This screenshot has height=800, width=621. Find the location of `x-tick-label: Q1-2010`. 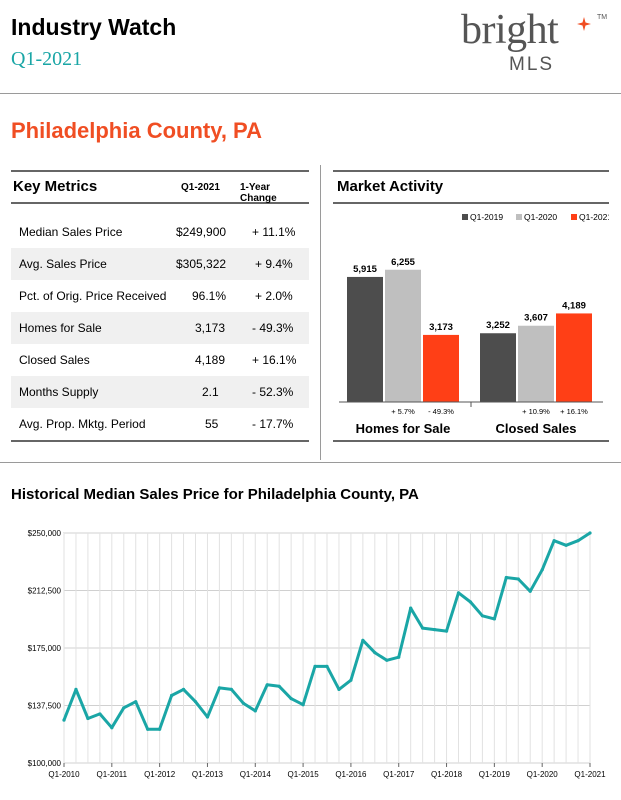

x-tick-label: Q1-2010 is located at coordinates (64, 774).